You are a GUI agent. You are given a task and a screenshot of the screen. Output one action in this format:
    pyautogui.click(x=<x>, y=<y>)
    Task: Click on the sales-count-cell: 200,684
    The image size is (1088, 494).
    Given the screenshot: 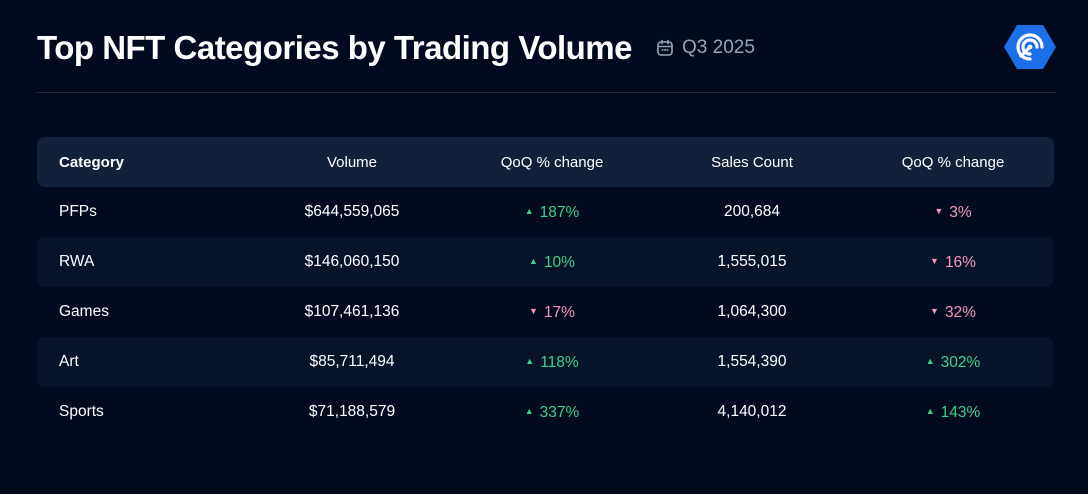 What is the action you would take?
    pyautogui.click(x=752, y=211)
    